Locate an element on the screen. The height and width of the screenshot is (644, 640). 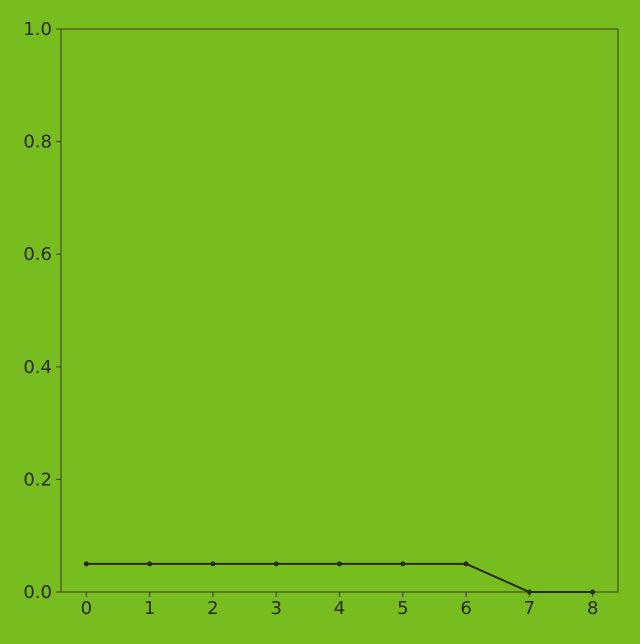
series-layer is located at coordinates (339, 578).